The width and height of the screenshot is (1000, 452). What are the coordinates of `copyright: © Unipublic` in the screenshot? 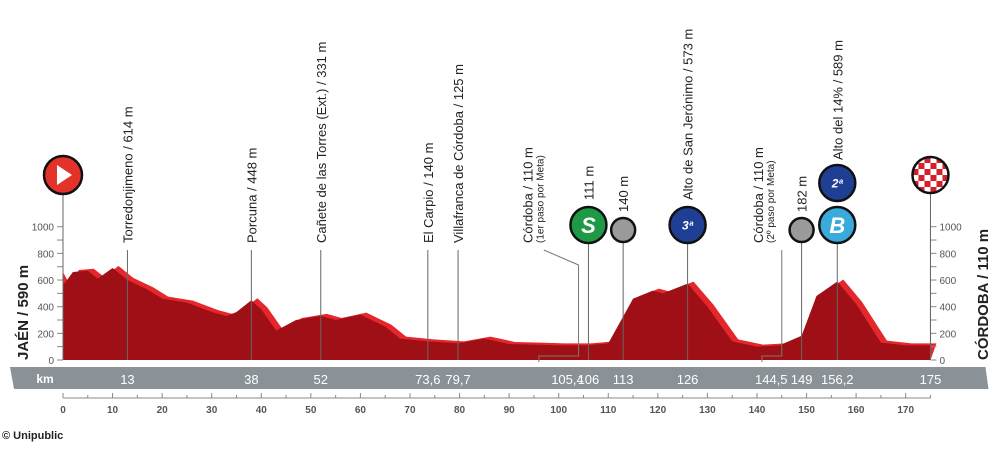 It's located at (33, 436).